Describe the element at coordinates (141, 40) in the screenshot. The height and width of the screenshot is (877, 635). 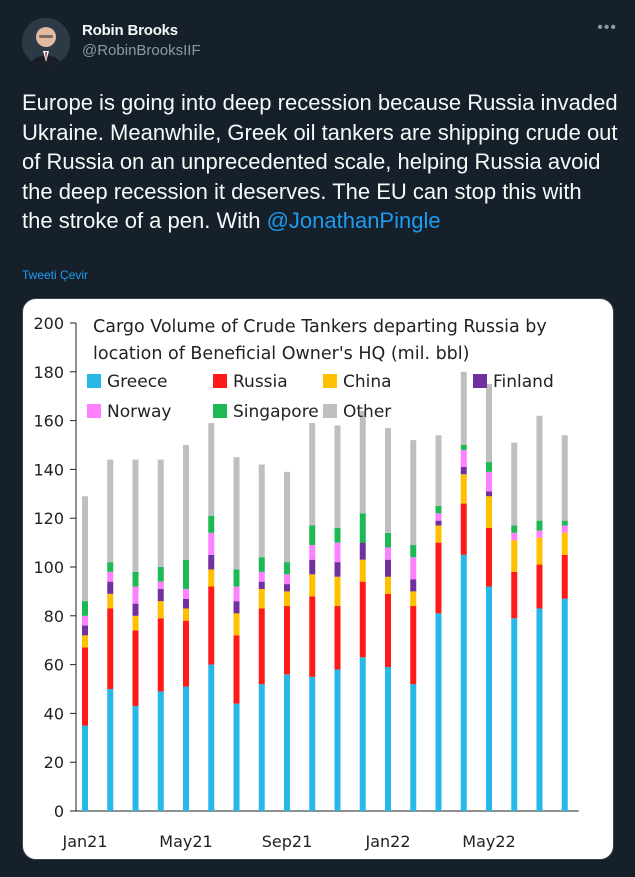
I see `tweet-author: Robin Brooks @RobinBrooksIIF` at that location.